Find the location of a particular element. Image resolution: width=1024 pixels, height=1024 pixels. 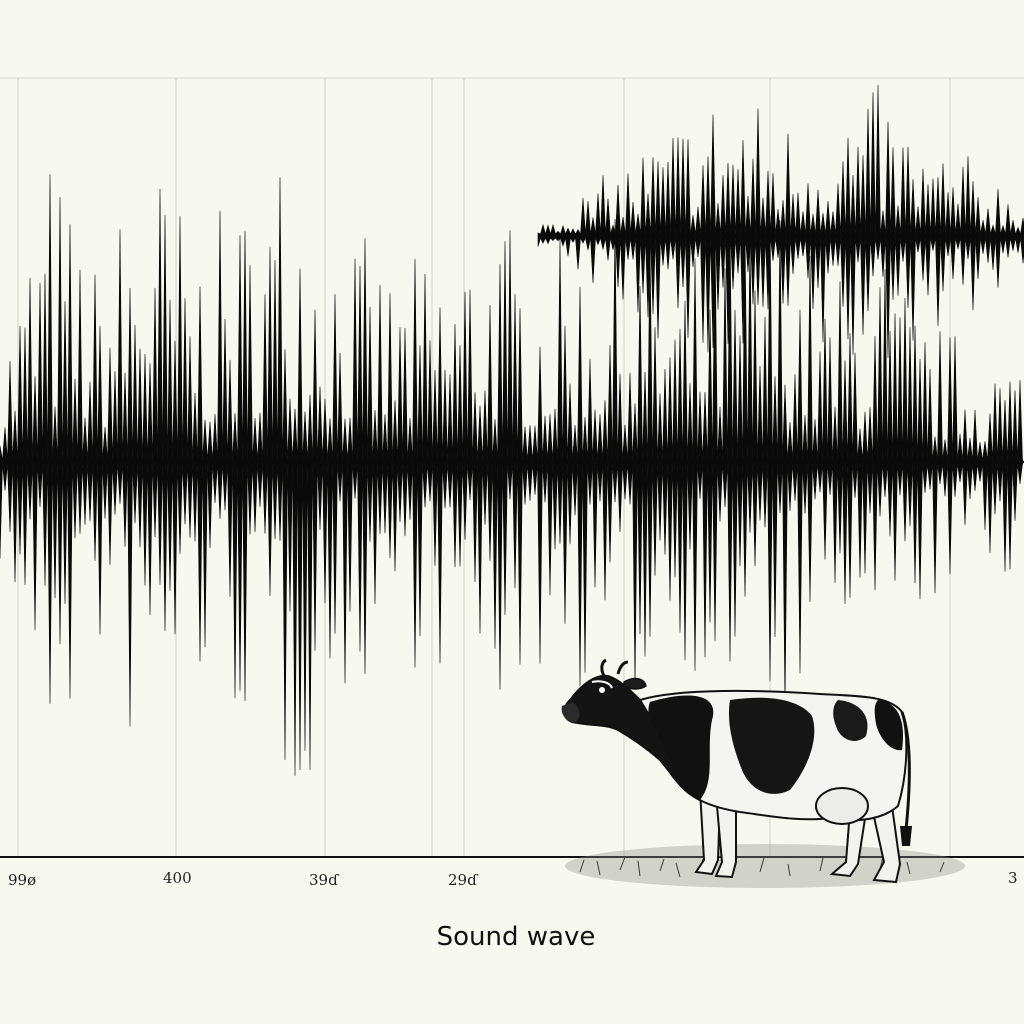

waveform-path is located at coordinates (780, 221).